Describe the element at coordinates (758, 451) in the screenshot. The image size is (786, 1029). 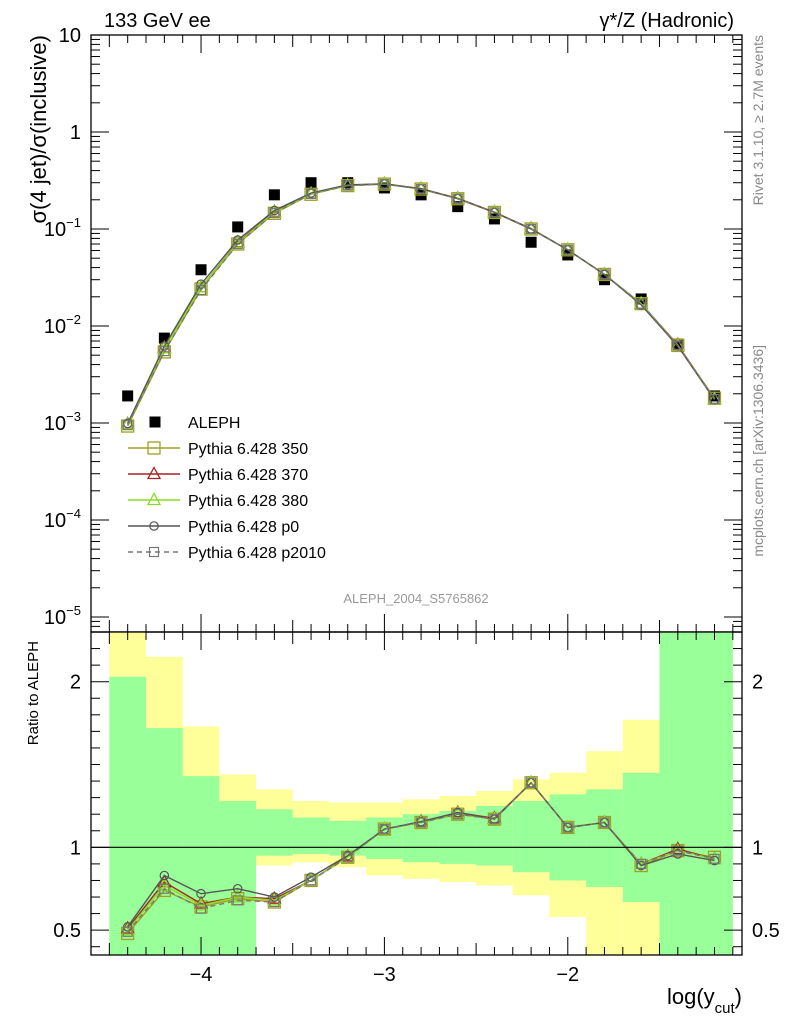
I see `mcplots-label: mcplots.cern.ch [arXiv:1306.3436]` at that location.